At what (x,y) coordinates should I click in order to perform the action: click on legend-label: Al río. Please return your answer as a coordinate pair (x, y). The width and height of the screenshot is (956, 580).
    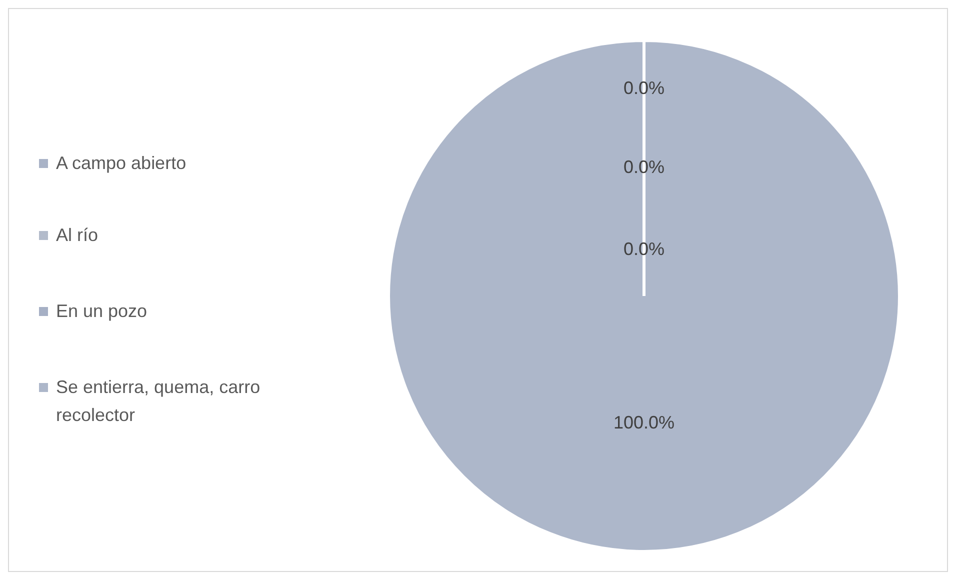
    Looking at the image, I should click on (77, 235).